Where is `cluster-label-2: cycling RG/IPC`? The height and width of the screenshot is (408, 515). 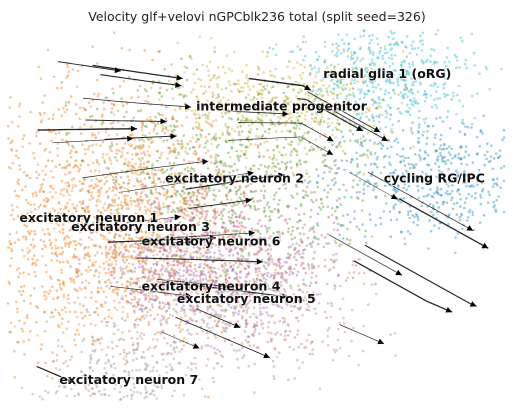
cluster-label-2: cycling RG/IPC is located at coordinates (434, 178).